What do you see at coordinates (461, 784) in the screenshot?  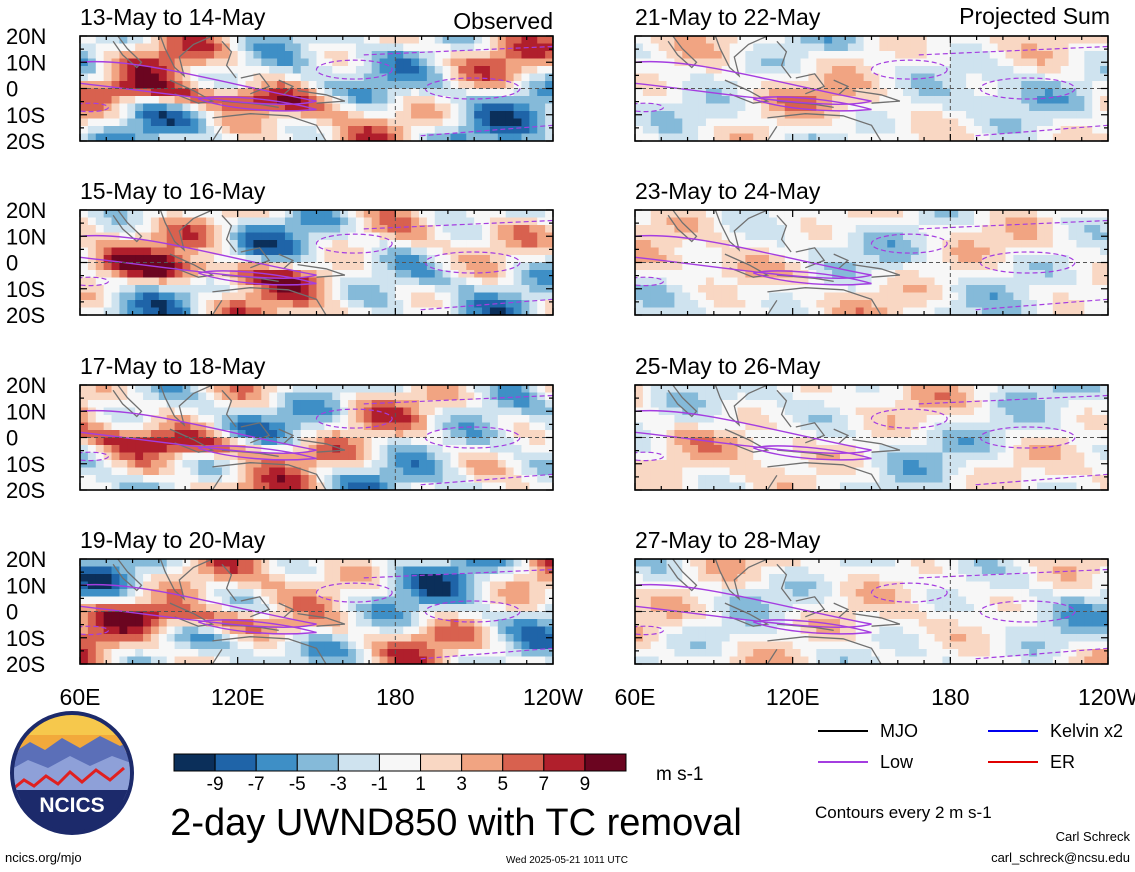 I see `colorbar-label: 3` at bounding box center [461, 784].